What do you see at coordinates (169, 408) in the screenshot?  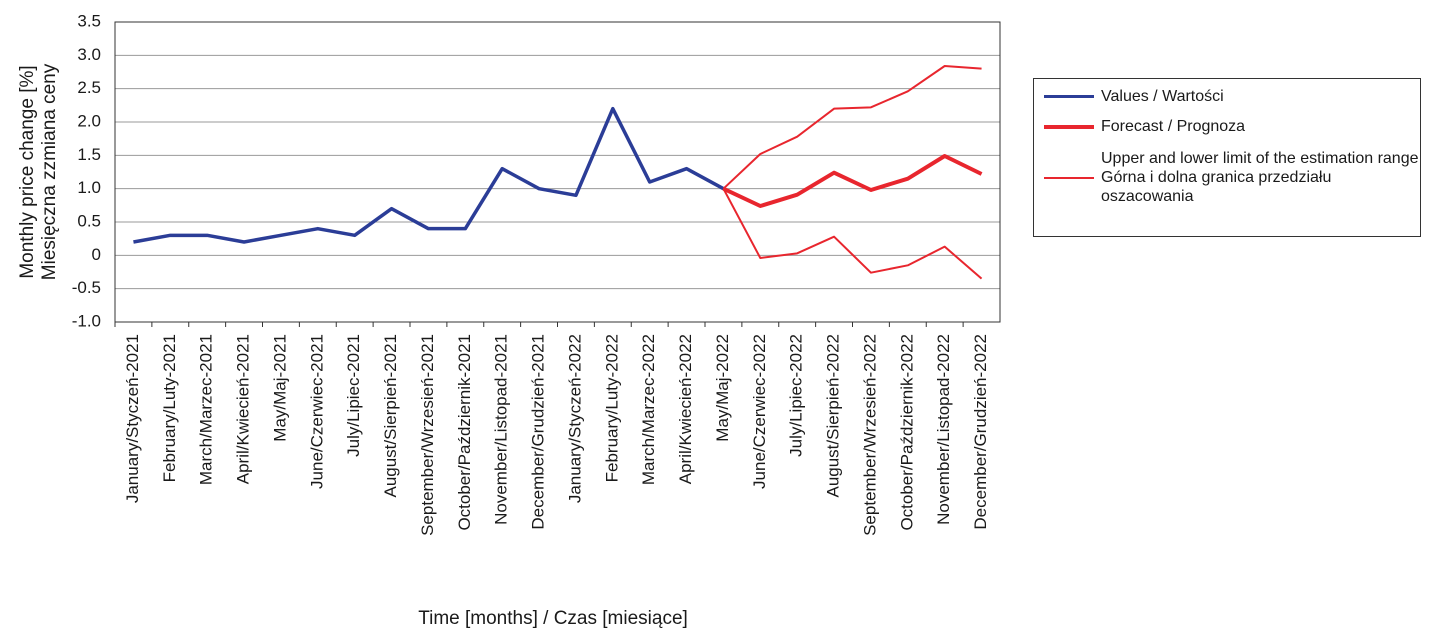 I see `x-tick-label: February/Luty-2021` at bounding box center [169, 408].